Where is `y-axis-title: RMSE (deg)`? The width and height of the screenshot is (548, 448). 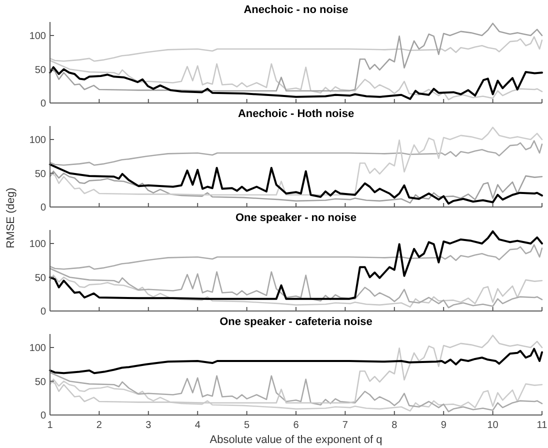
y-axis-title: RMSE (deg) is located at coordinates (11, 218).